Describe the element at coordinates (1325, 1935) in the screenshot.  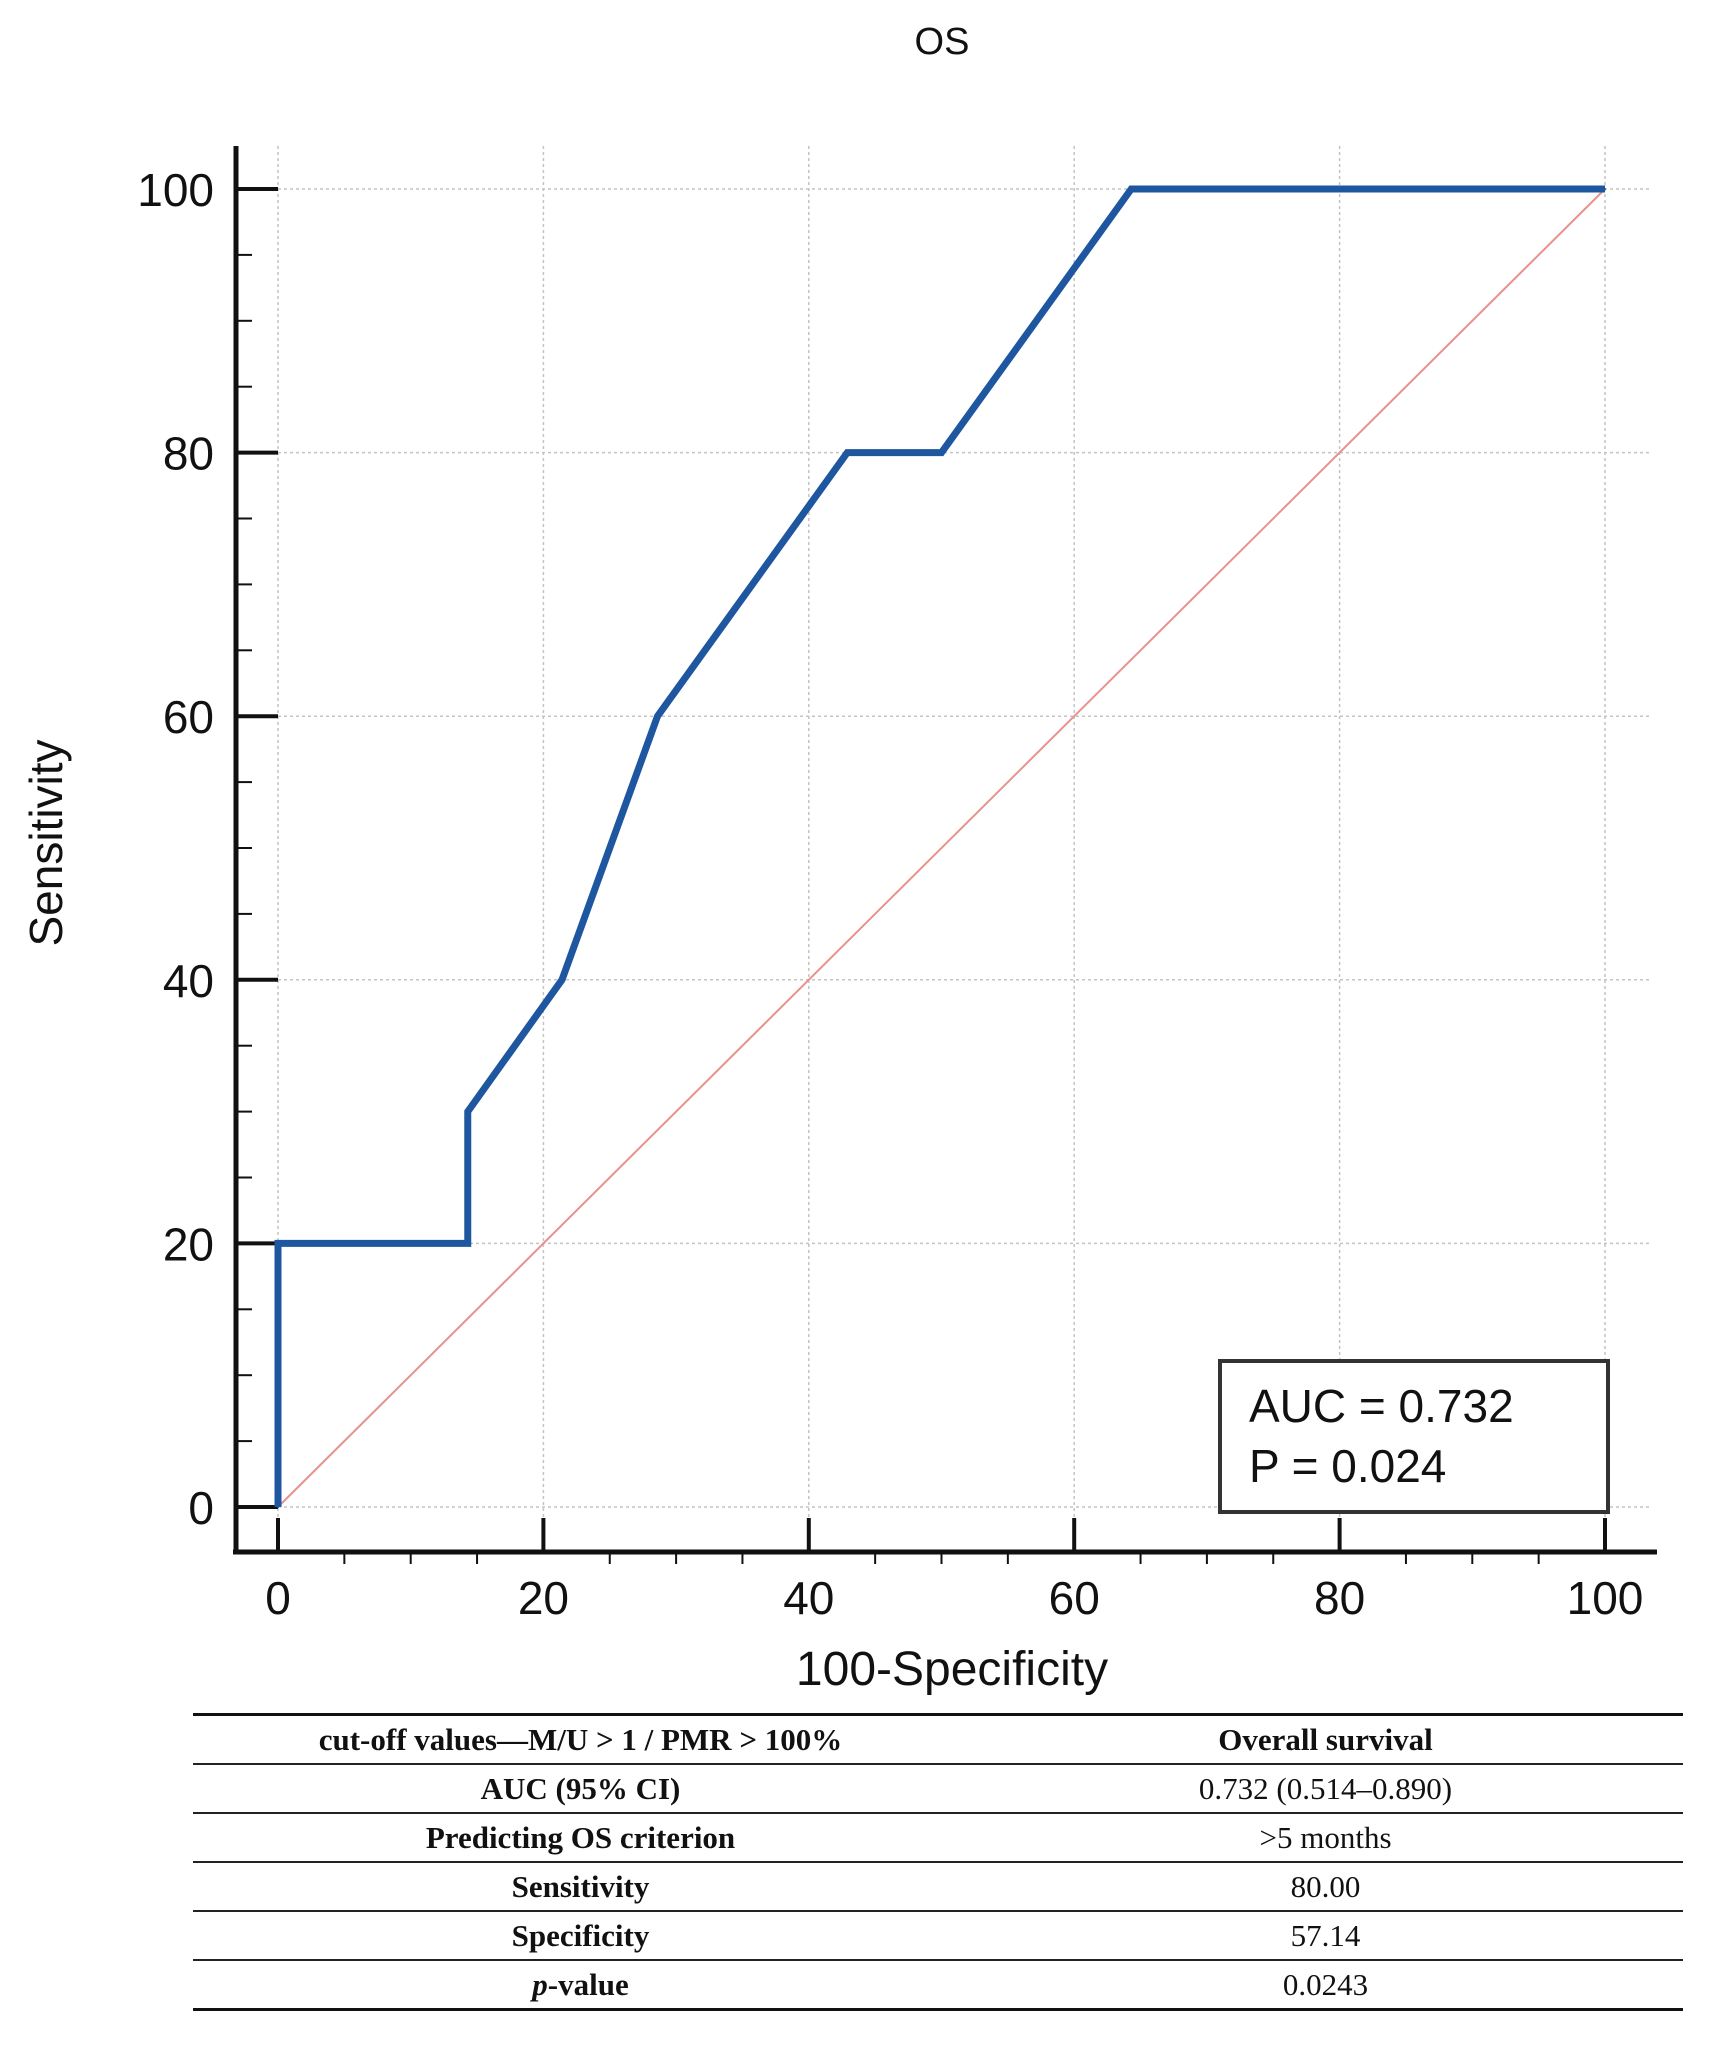
I see `row-value: 57.14` at that location.